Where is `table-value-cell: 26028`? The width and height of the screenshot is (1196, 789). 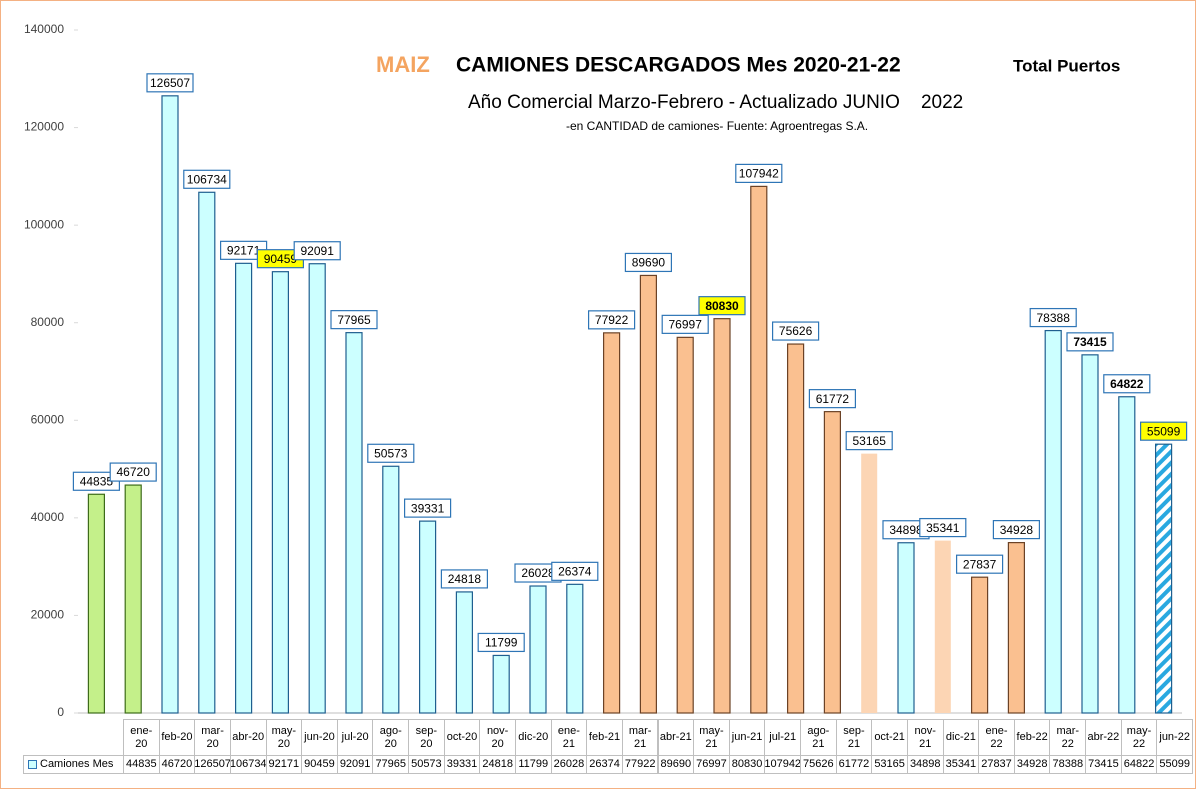
table-value-cell: 26028 is located at coordinates (569, 764).